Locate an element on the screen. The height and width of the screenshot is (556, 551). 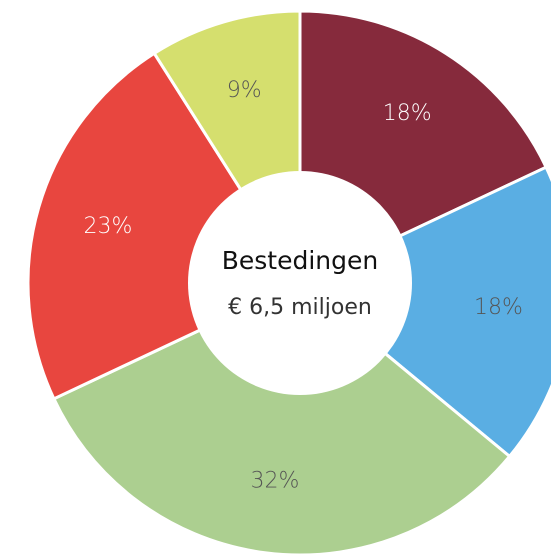
slice-label: 23% is located at coordinates (107, 226).